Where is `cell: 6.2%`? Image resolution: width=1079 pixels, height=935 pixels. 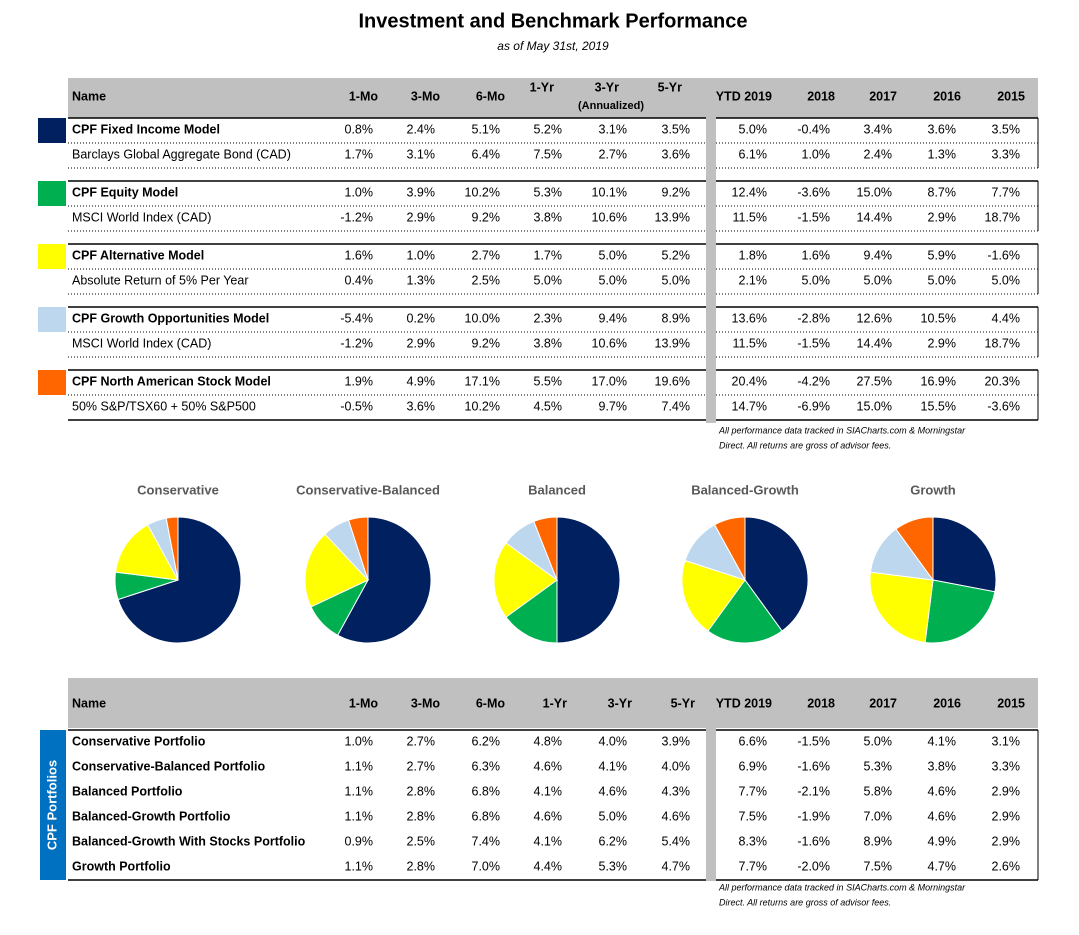 cell: 6.2% is located at coordinates (486, 741).